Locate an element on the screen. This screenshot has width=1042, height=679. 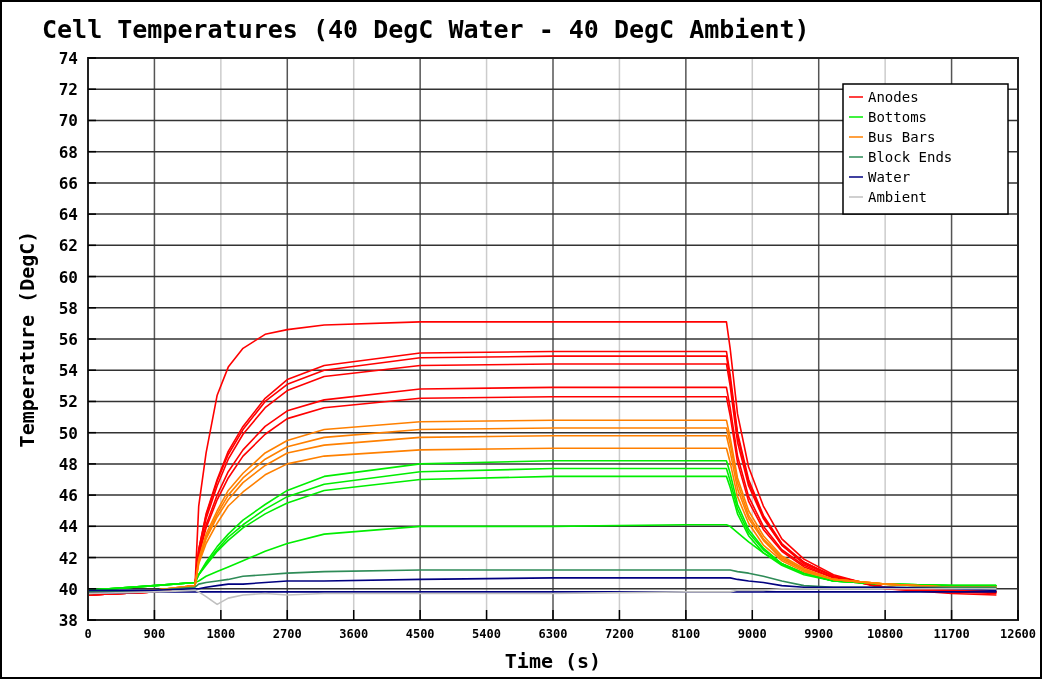
y-tick-label: 66 is located at coordinates (68, 183).